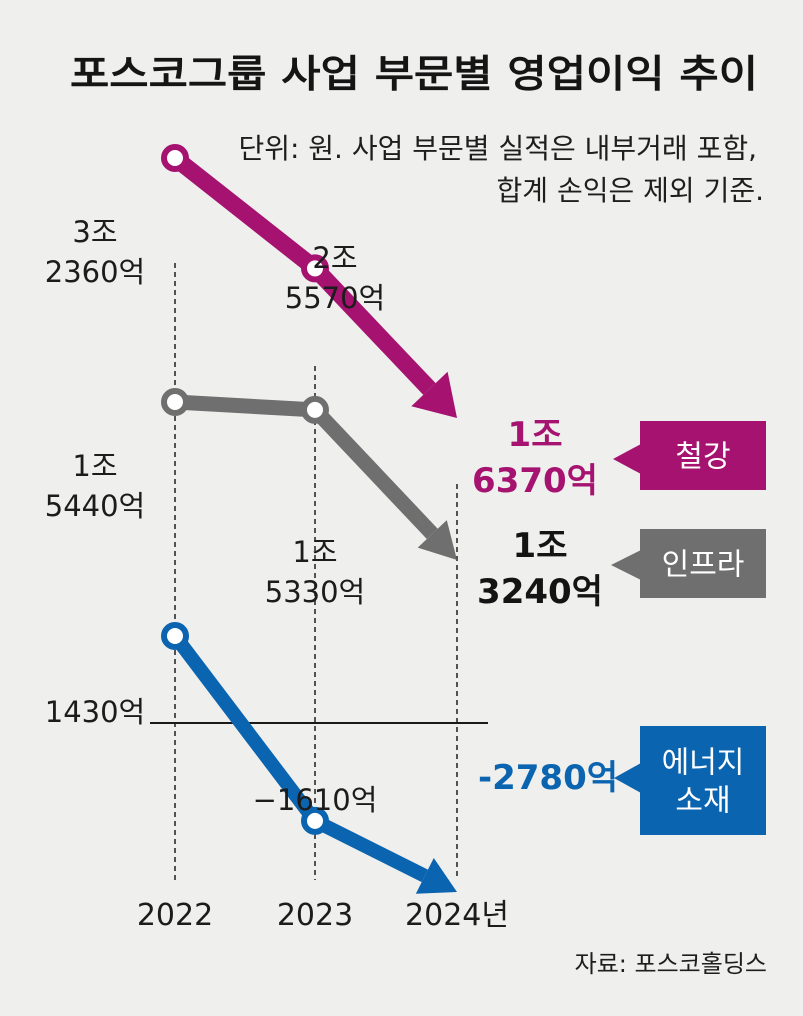 The width and height of the screenshot is (803, 1016). Describe the element at coordinates (671, 964) in the screenshot. I see `source-note: 자료: 포스코홀딩스` at that location.